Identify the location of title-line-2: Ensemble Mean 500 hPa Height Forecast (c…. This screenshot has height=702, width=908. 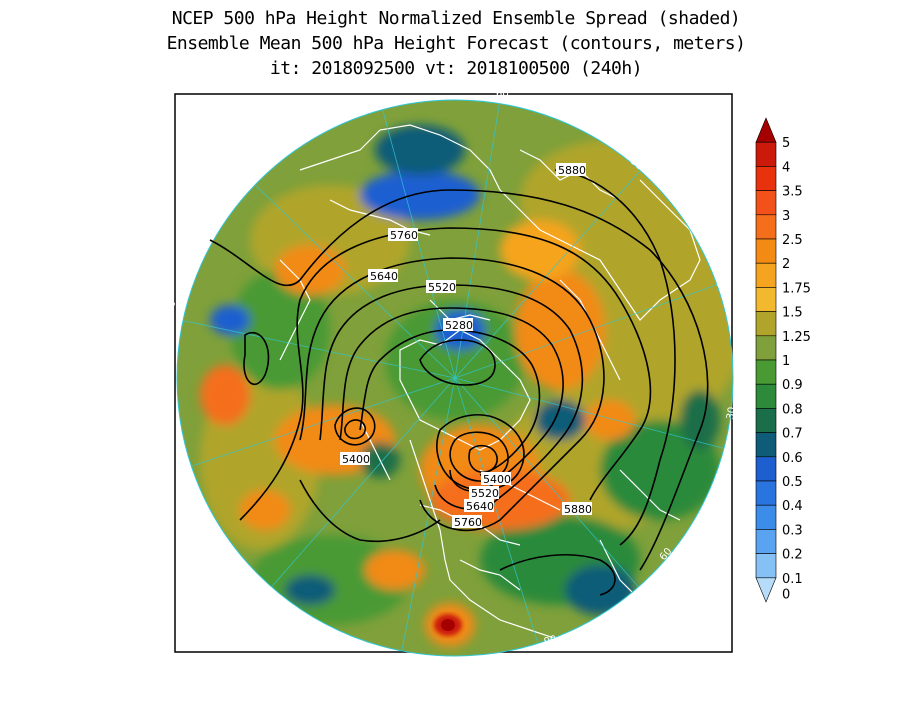
(456, 43).